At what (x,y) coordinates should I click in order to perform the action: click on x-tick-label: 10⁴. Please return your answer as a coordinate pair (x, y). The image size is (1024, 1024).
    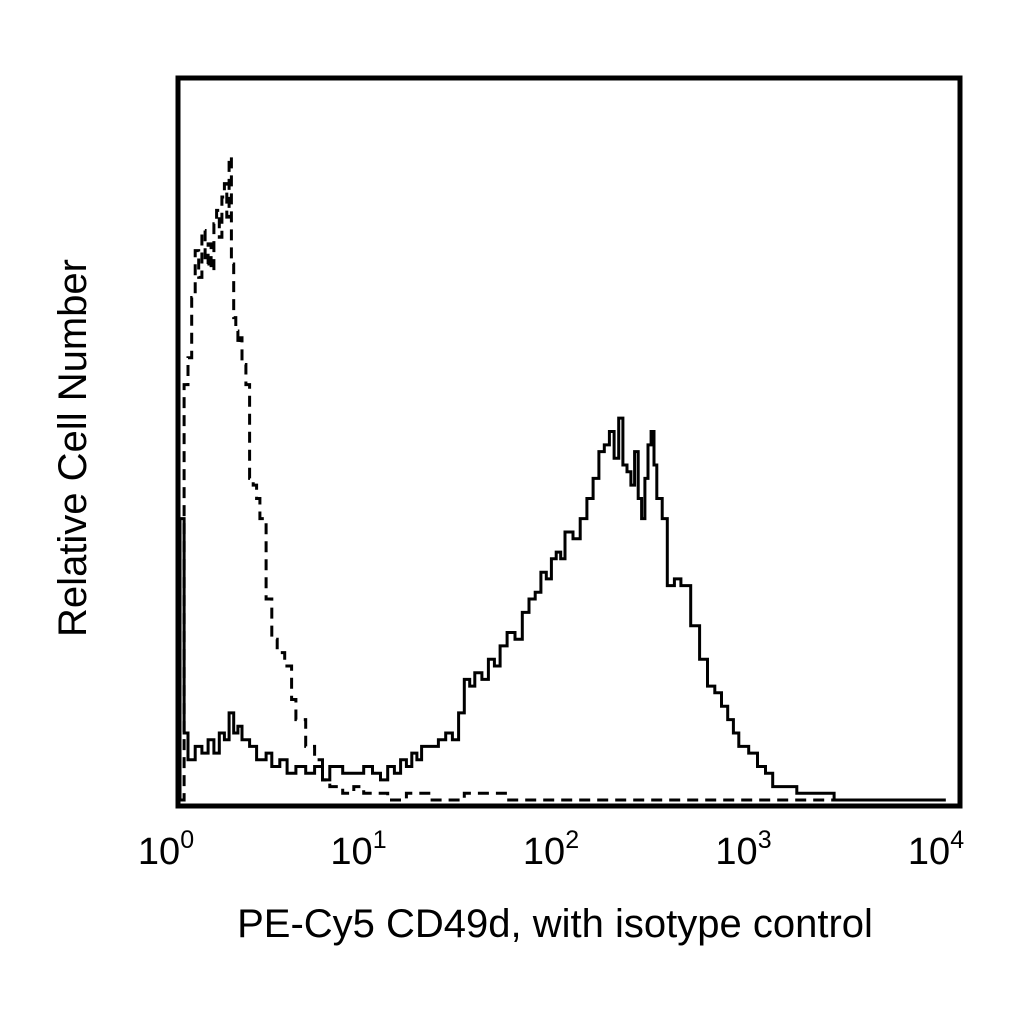
    Looking at the image, I should click on (936, 849).